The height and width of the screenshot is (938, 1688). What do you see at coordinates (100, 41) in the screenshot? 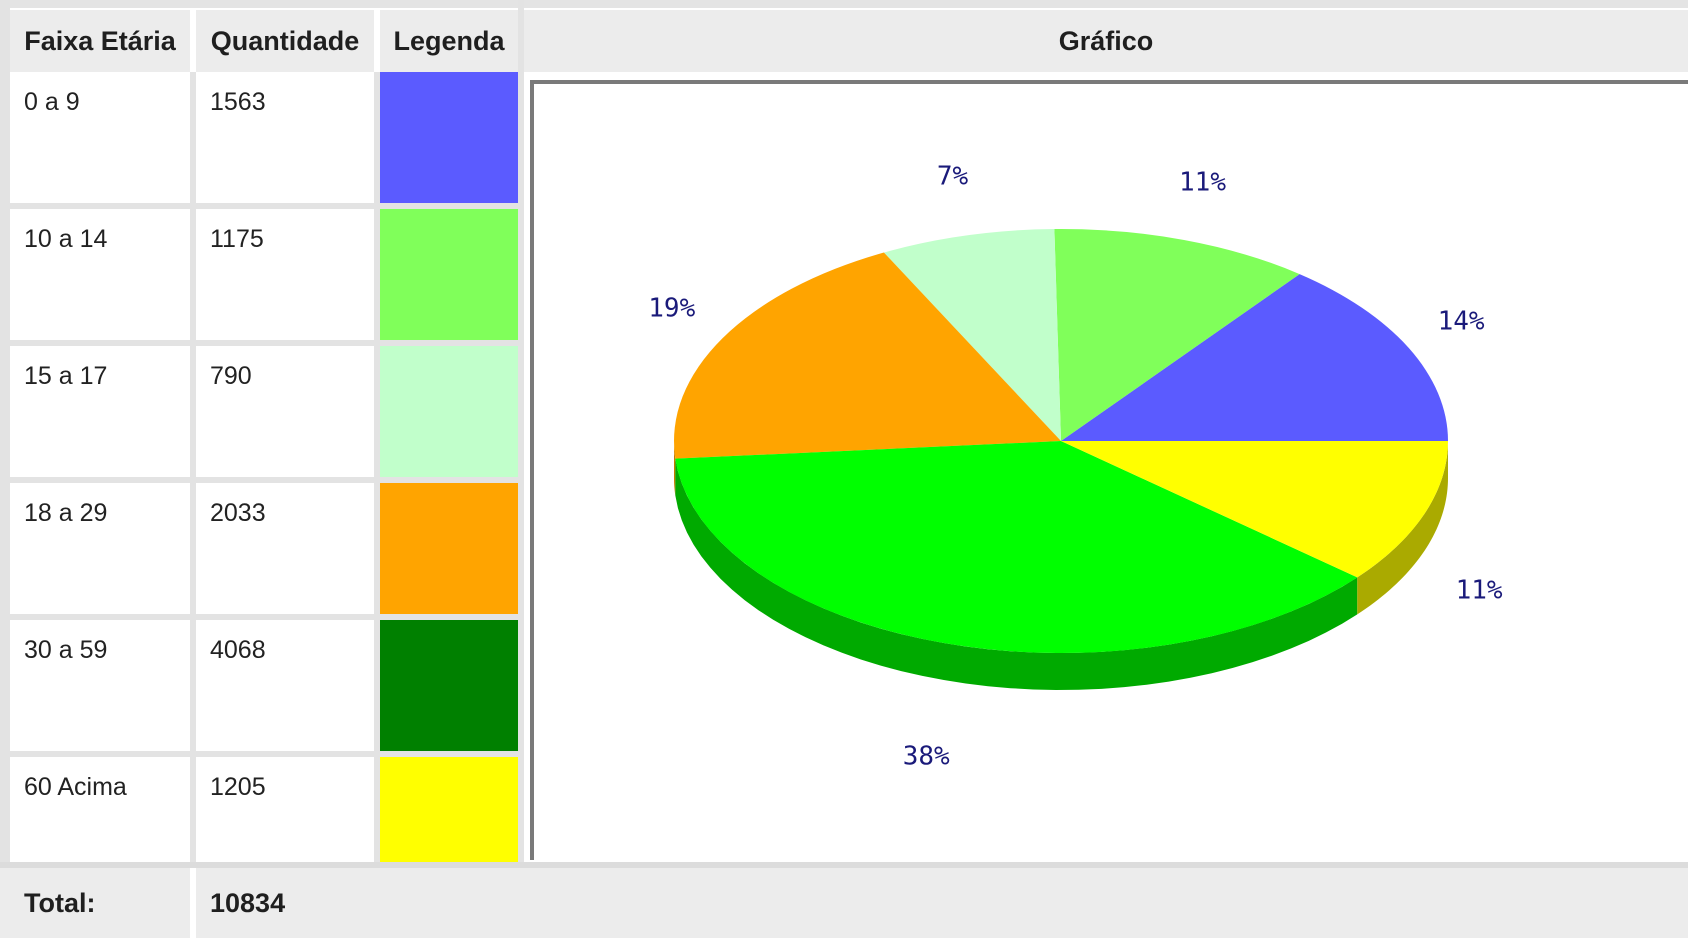
I see `header-age-range: Faixa Etária` at bounding box center [100, 41].